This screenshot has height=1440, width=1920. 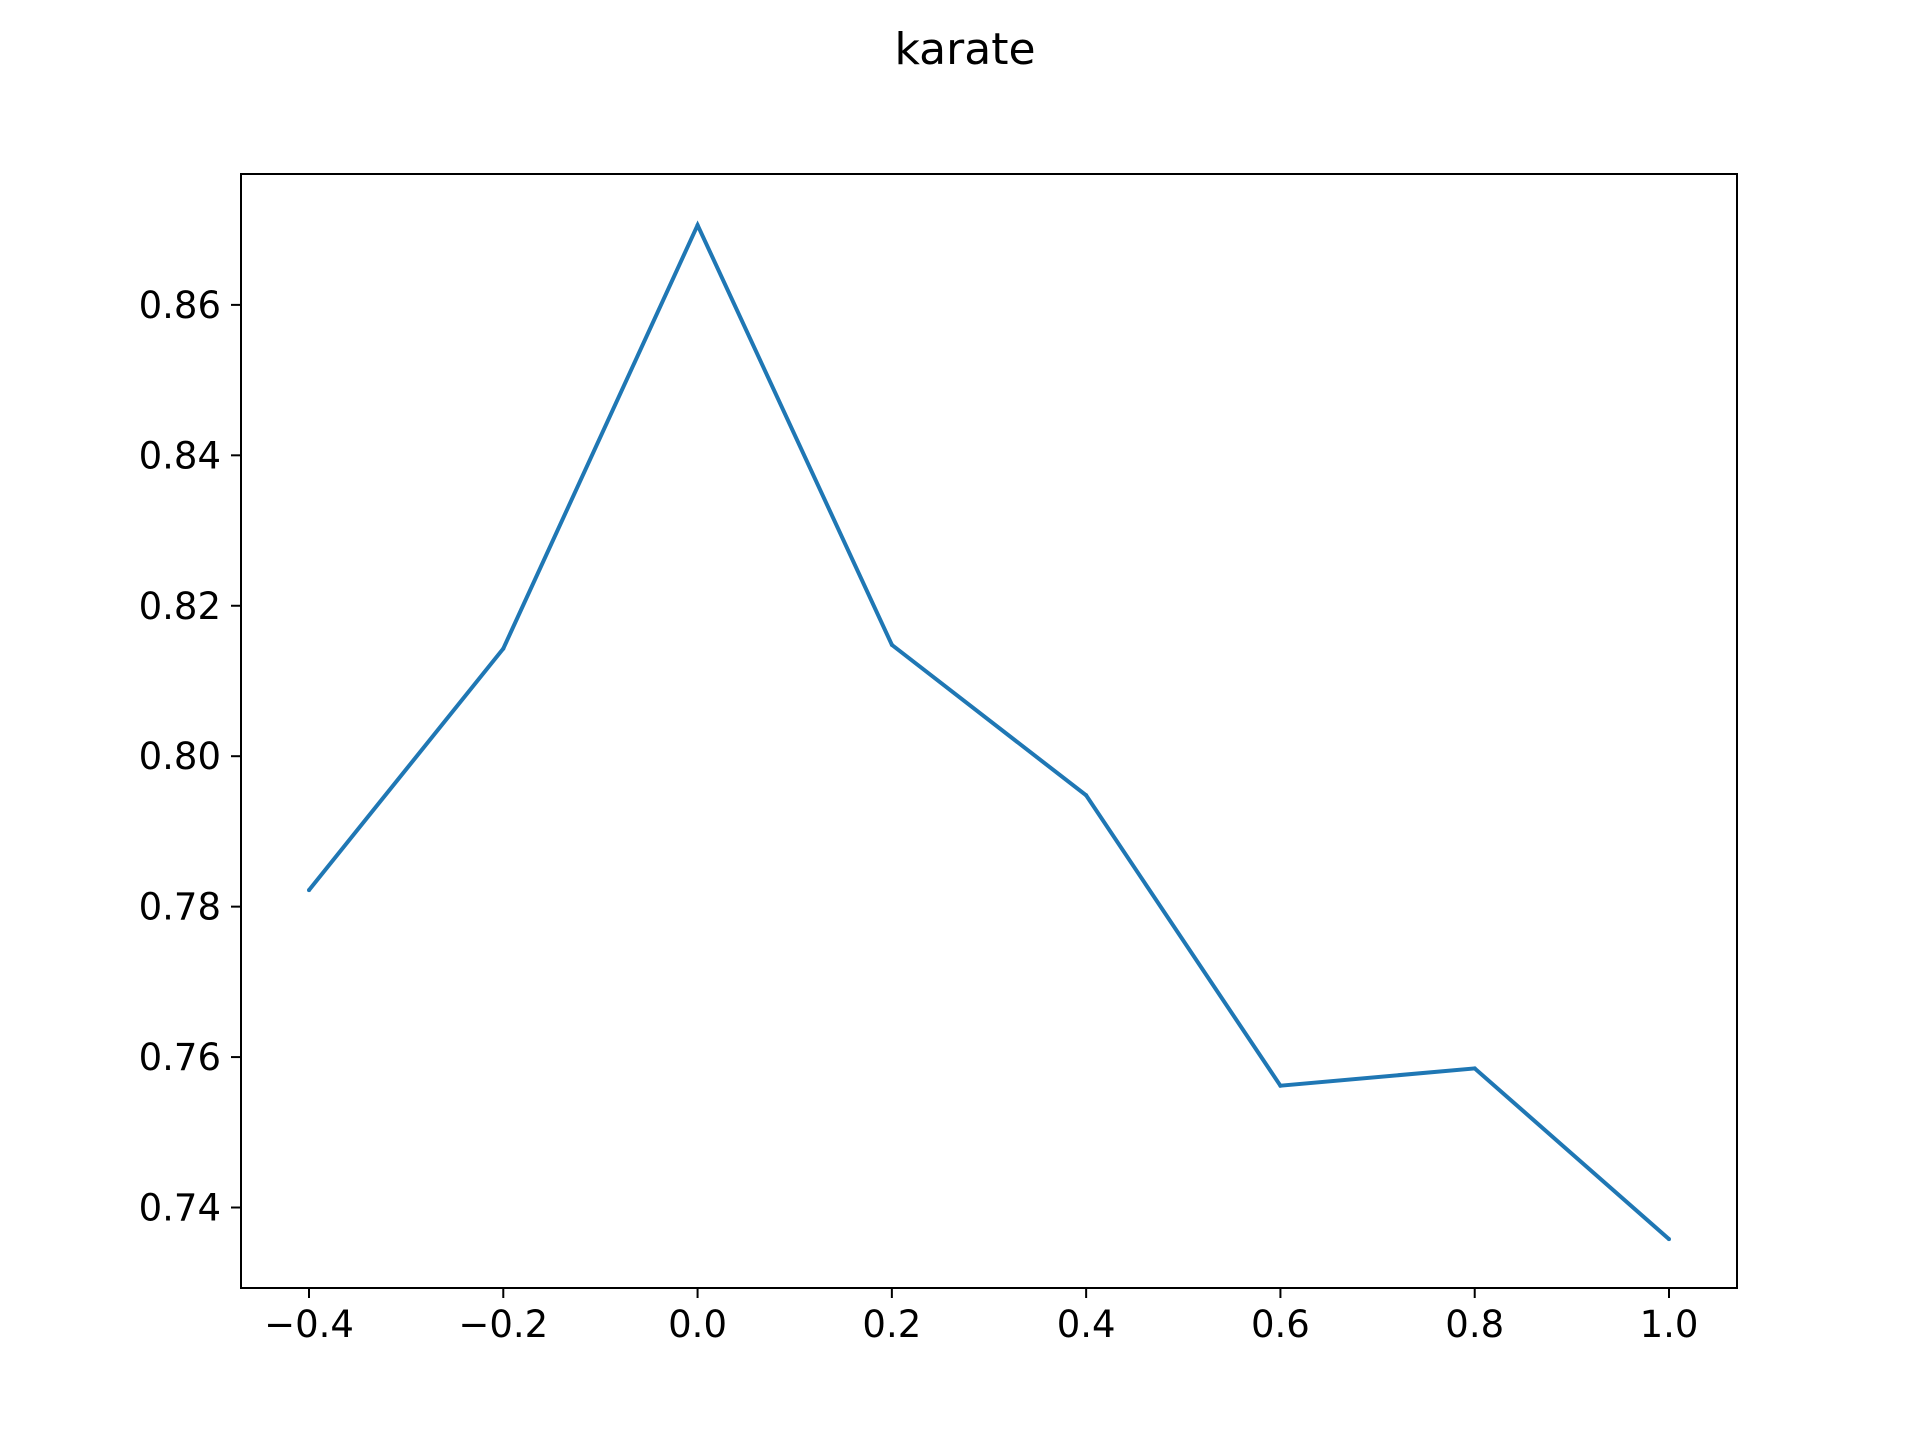 I want to click on x-tick-label: 0.6, so click(x=1280, y=1324).